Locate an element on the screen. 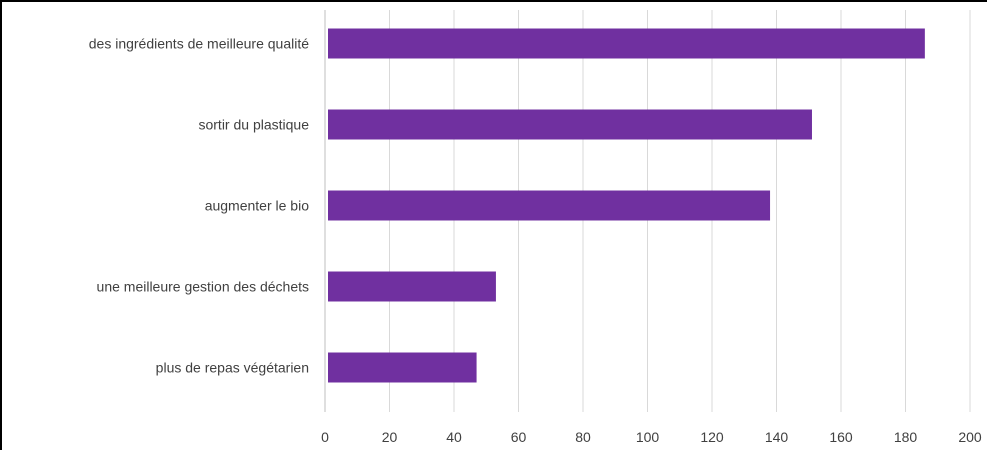 The height and width of the screenshot is (452, 987). category-label: sortir du plastique is located at coordinates (253, 125).